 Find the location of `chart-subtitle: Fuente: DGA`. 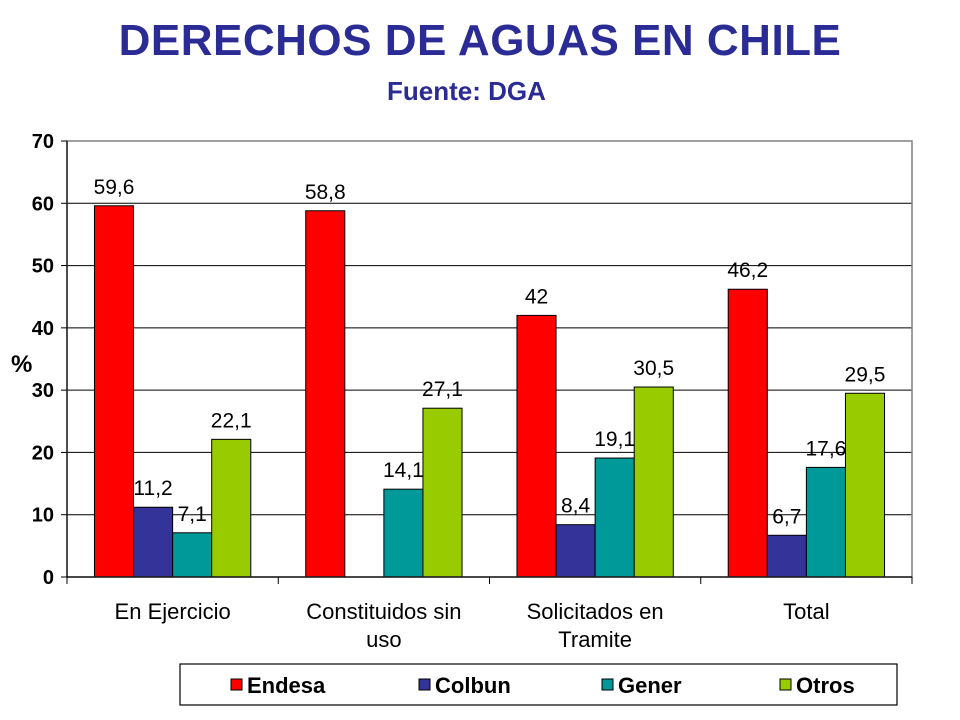

chart-subtitle: Fuente: DGA is located at coordinates (466, 91).